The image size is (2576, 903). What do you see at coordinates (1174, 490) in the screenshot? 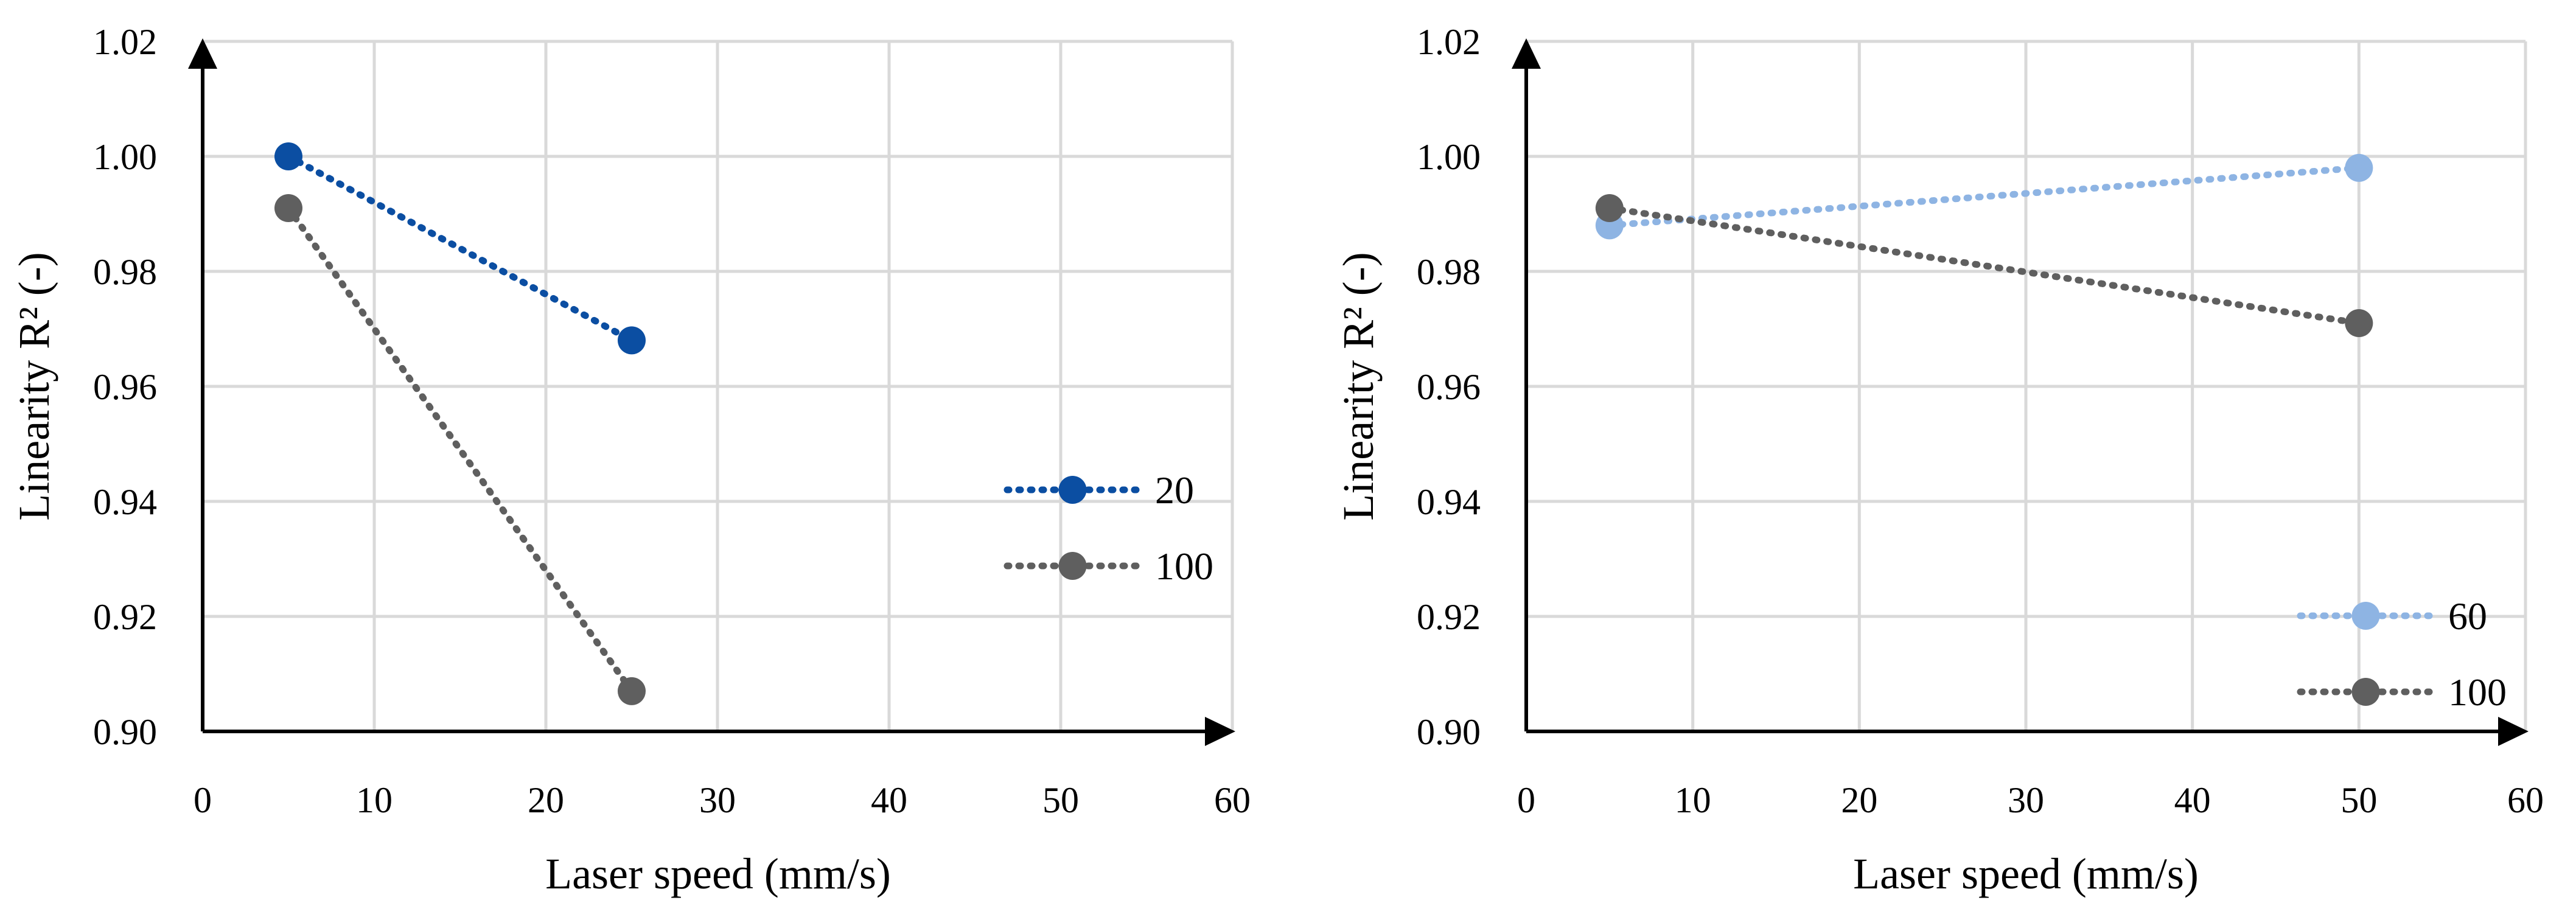
I see `legend-label: 20` at bounding box center [1174, 490].